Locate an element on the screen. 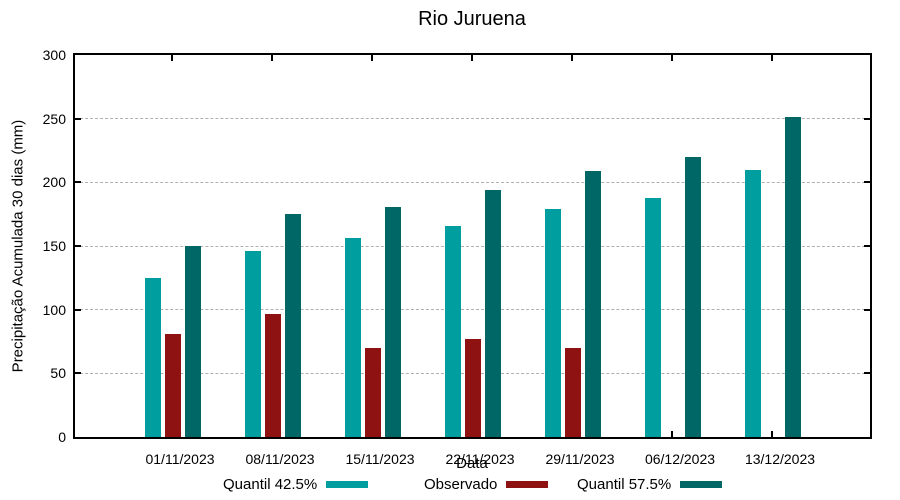  legend-label: Quantil 42.5% is located at coordinates (270, 484).